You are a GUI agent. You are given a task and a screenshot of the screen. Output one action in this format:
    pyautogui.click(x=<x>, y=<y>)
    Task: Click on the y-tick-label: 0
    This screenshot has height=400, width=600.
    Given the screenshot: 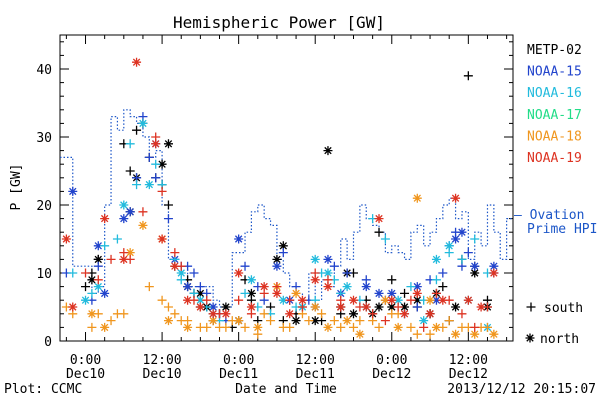 What is the action you would take?
    pyautogui.click(x=48, y=342)
    